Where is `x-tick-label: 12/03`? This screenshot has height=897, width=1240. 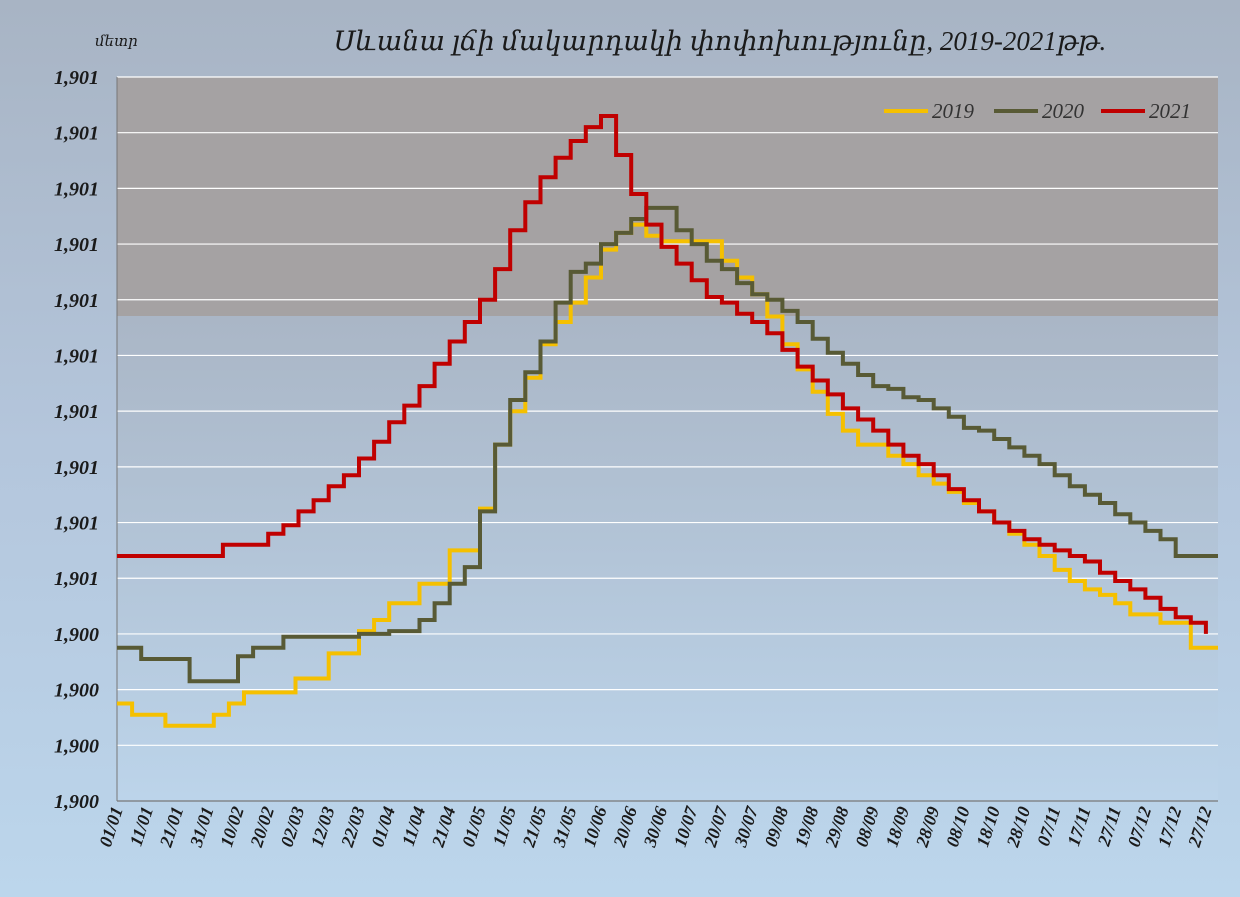
x-tick-label: 12/03 is located at coordinates (323, 826).